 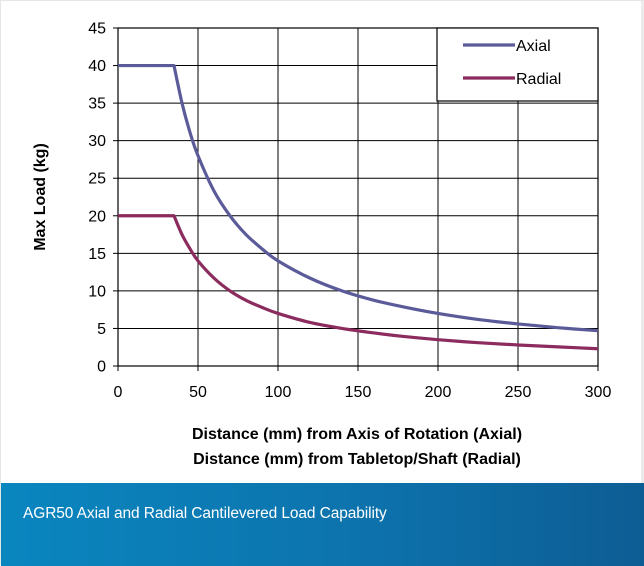 What do you see at coordinates (101, 367) in the screenshot?
I see `y-tick-label: 0` at bounding box center [101, 367].